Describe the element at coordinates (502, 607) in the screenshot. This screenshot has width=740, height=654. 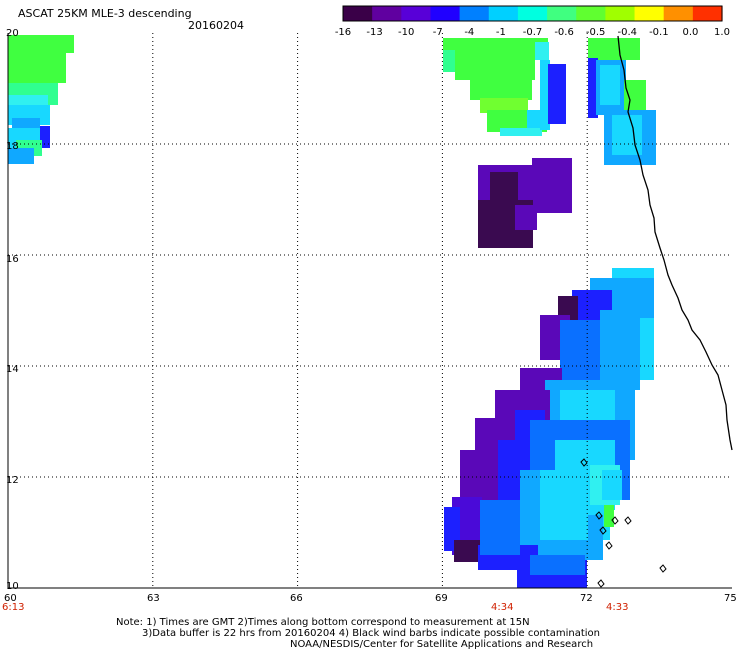
I see `pass-time-2: 4:34` at that location.